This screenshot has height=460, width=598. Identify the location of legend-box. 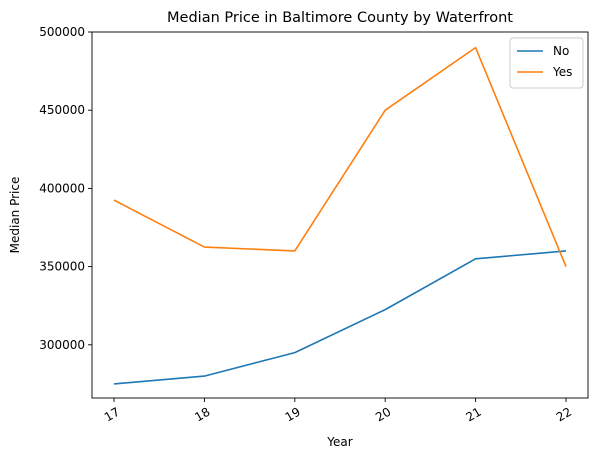
(546, 63).